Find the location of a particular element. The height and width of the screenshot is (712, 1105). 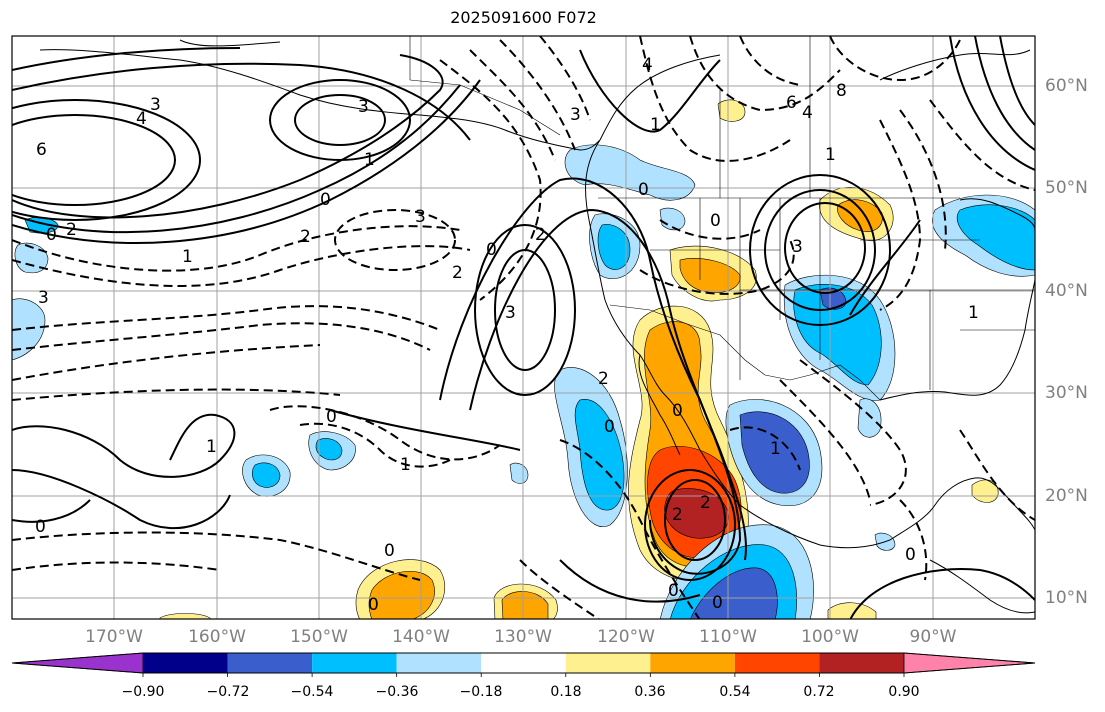

colorbar-extend-high is located at coordinates (969, 663).